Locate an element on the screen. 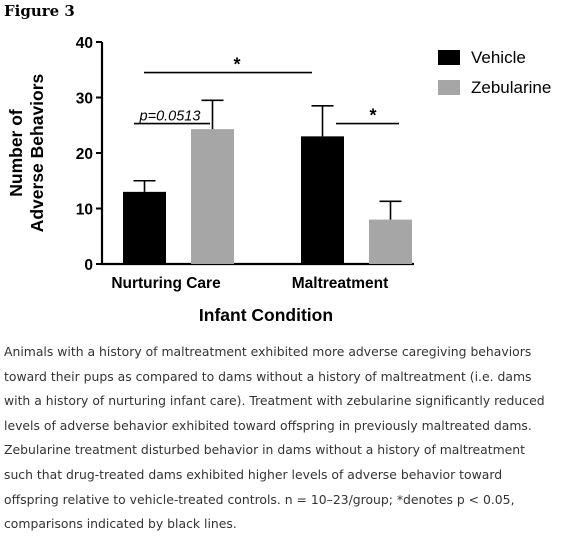  y-axis-label-line: Number of is located at coordinates (16, 153).